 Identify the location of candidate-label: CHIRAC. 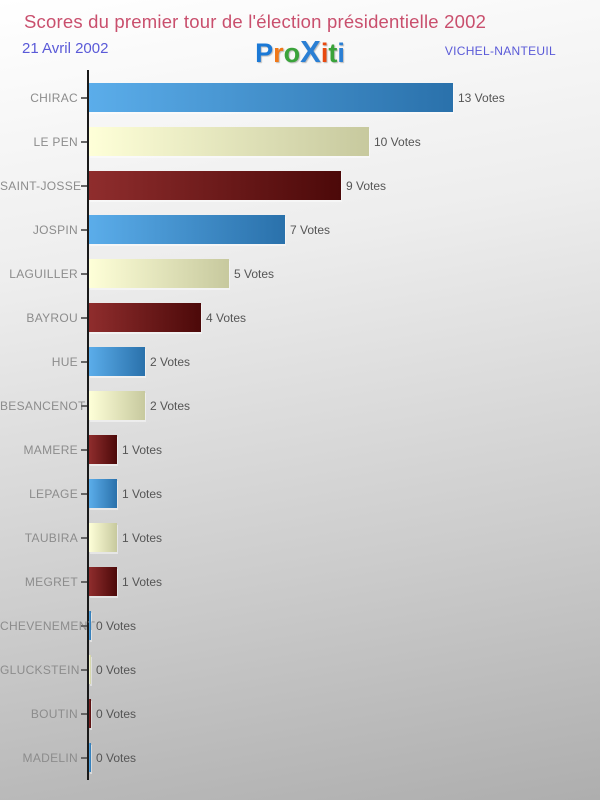
(54, 97).